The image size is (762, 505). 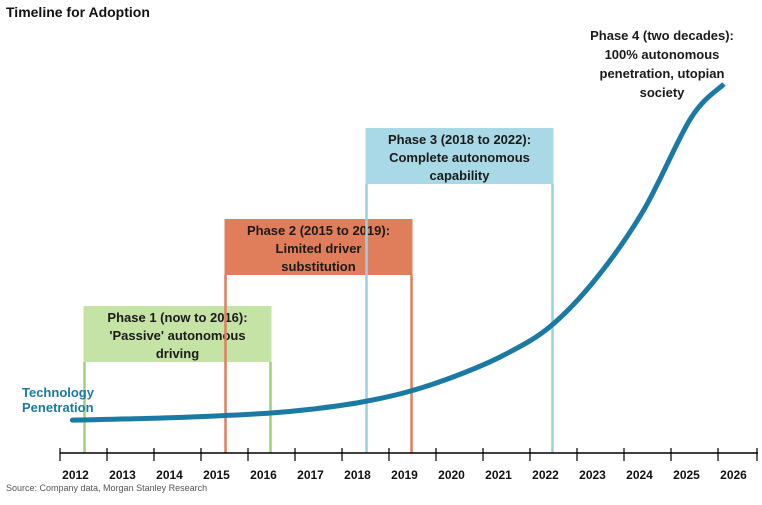 I want to click on x-tick-label: 2019, so click(x=404, y=475).